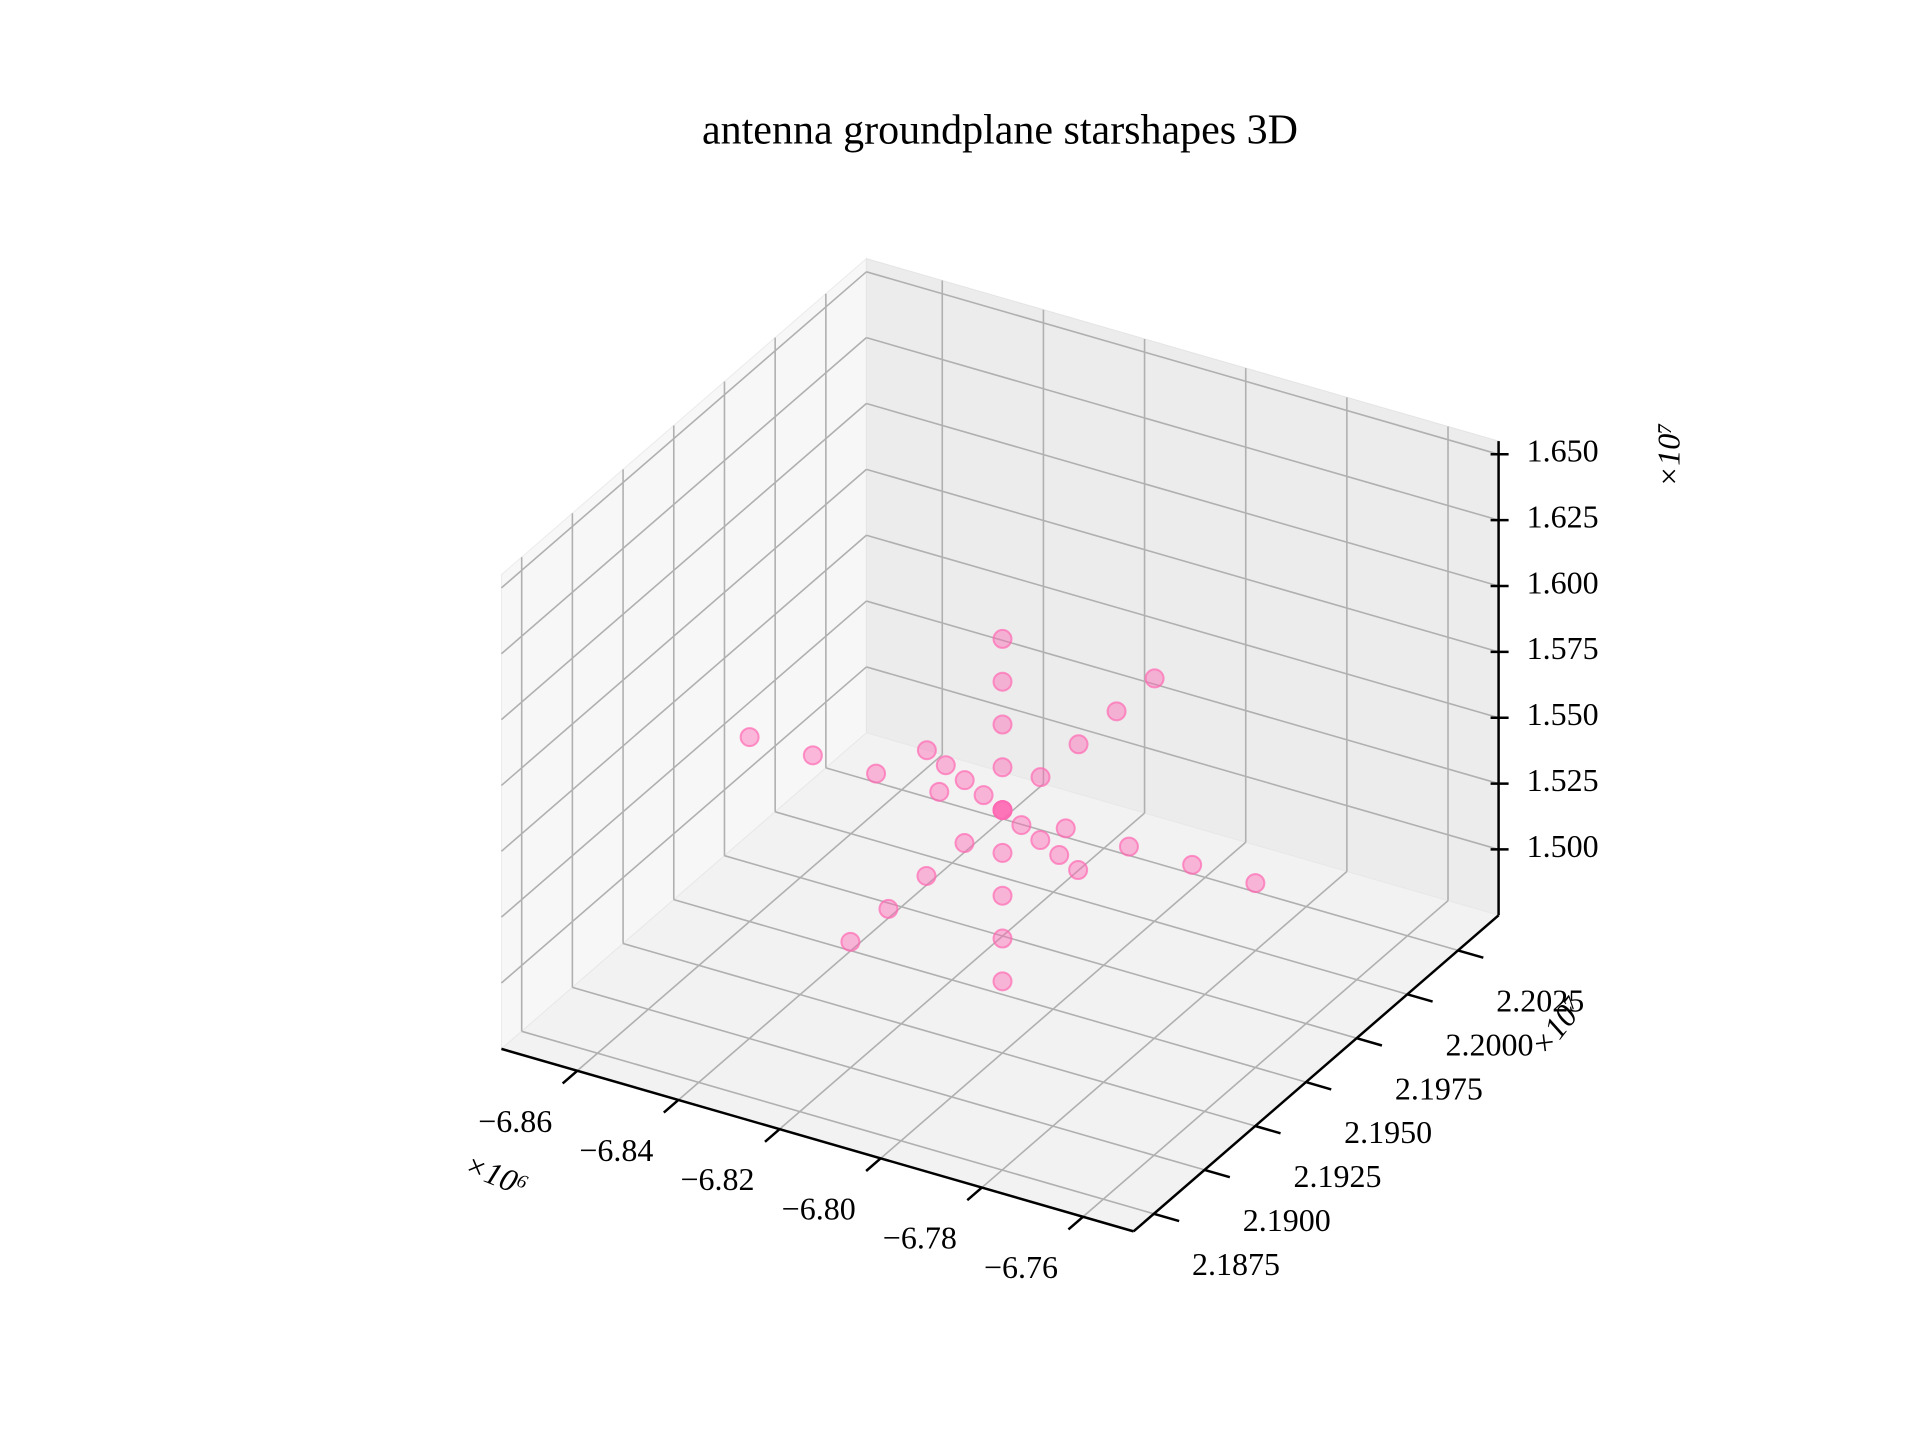  What do you see at coordinates (1236, 1264) in the screenshot?
I see `y-tick-label: 2.1875` at bounding box center [1236, 1264].